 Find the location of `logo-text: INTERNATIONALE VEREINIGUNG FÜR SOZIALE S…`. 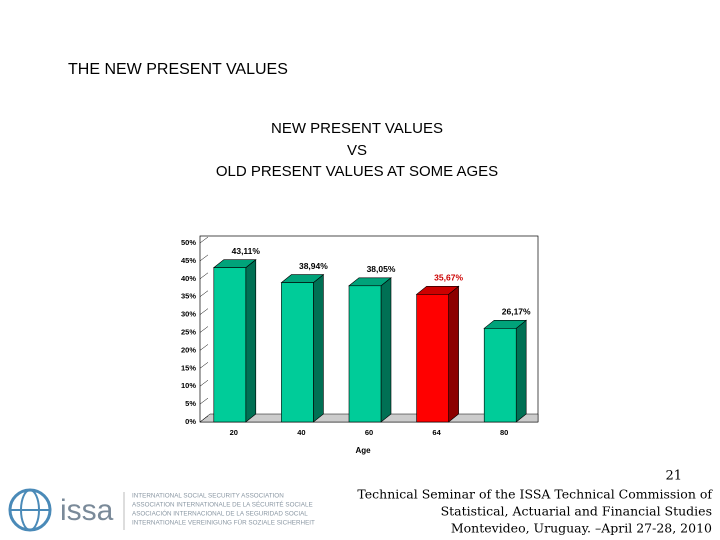

logo-text: INTERNATIONALE VEREINIGUNG FÜR SOZIALE S… is located at coordinates (223, 523).